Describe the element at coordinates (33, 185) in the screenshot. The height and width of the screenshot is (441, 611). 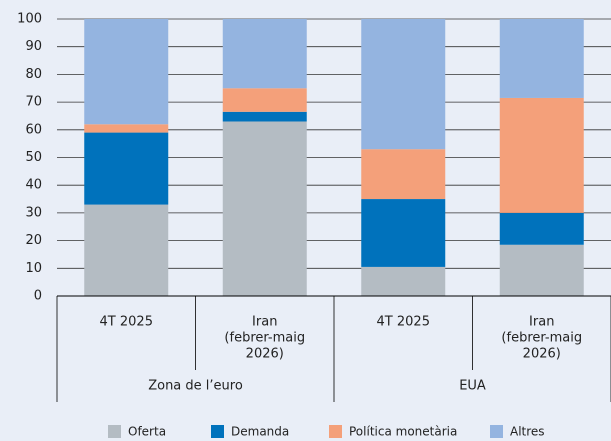
I see `y-tick-label: 40` at that location.